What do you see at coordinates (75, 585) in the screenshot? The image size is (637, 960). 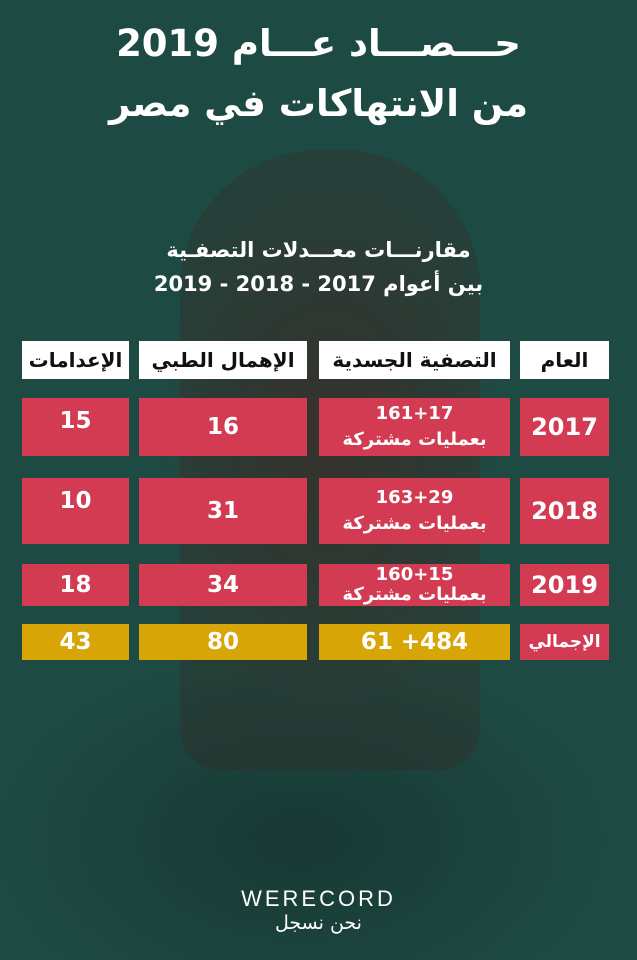 I see `cell-executions-2019: 18` at bounding box center [75, 585].